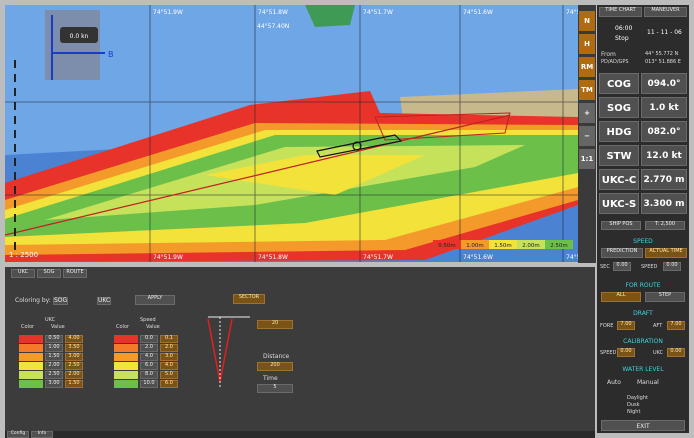 The width and height of the screenshot is (694, 438). I want to click on radio-option: UKC, so click(104, 301).